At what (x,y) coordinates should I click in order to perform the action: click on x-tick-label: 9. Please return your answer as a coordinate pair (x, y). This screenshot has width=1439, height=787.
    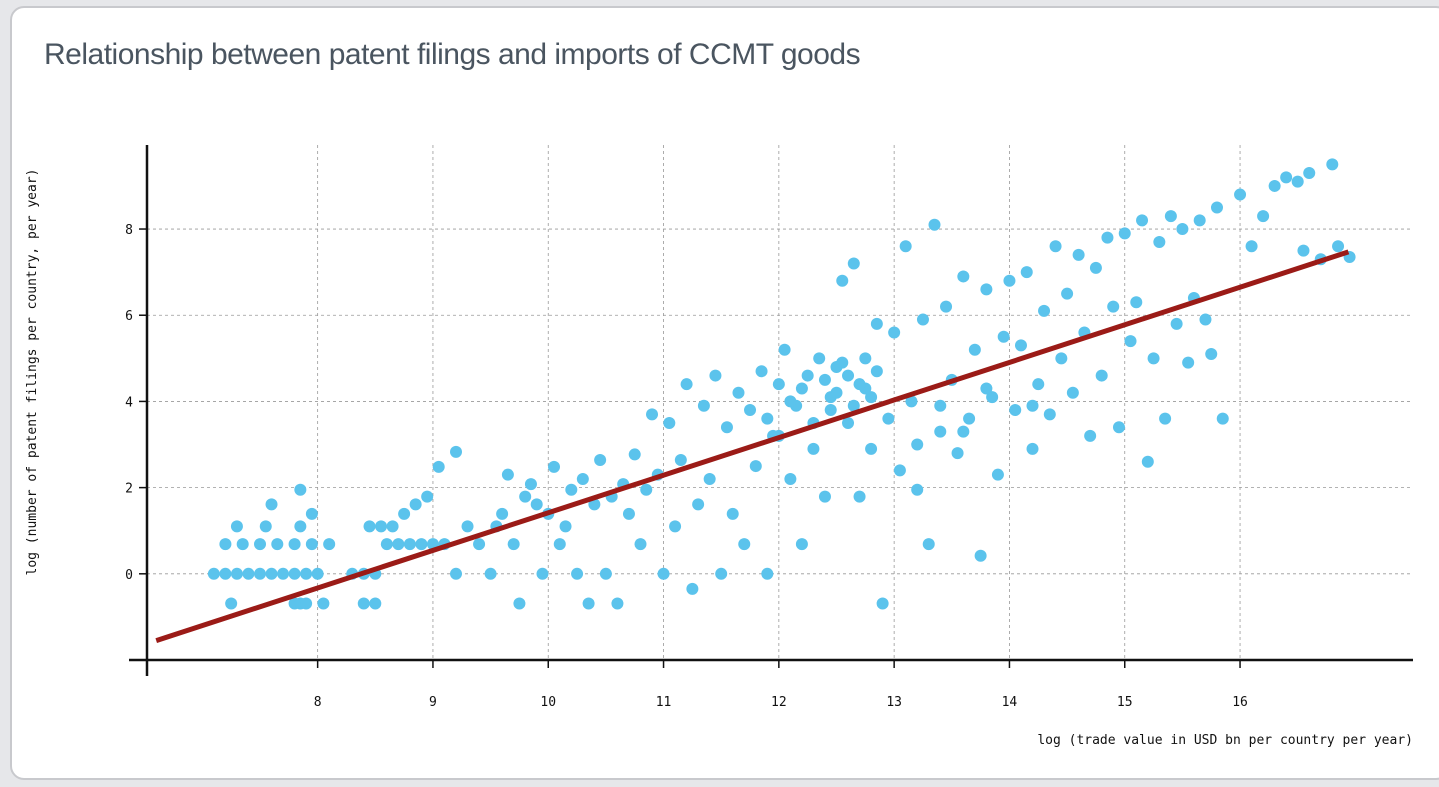
    Looking at the image, I should click on (433, 702).